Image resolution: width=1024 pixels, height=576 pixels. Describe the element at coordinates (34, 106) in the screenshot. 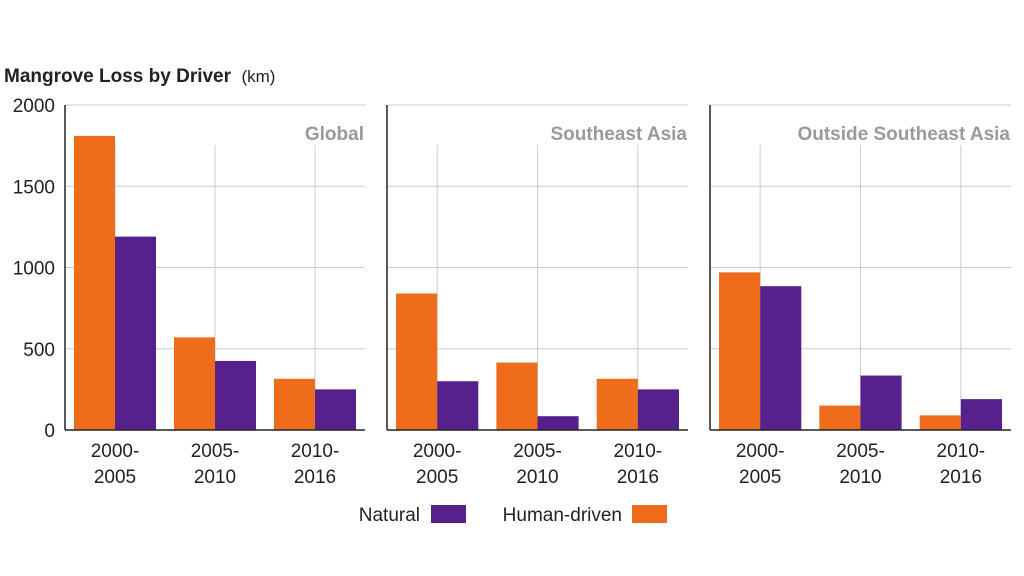

I see `y-tick-label: 2000` at that location.